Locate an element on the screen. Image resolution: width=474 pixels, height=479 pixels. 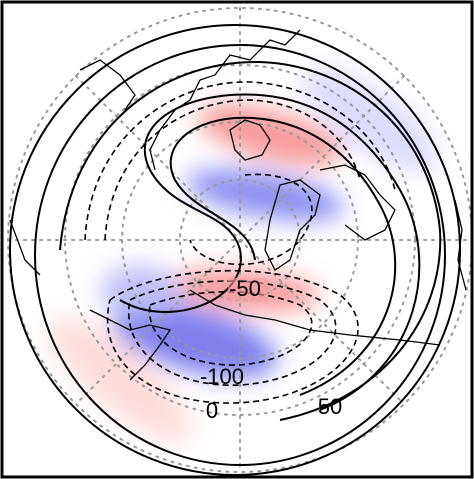
contour-label: -50 is located at coordinates (245, 288).